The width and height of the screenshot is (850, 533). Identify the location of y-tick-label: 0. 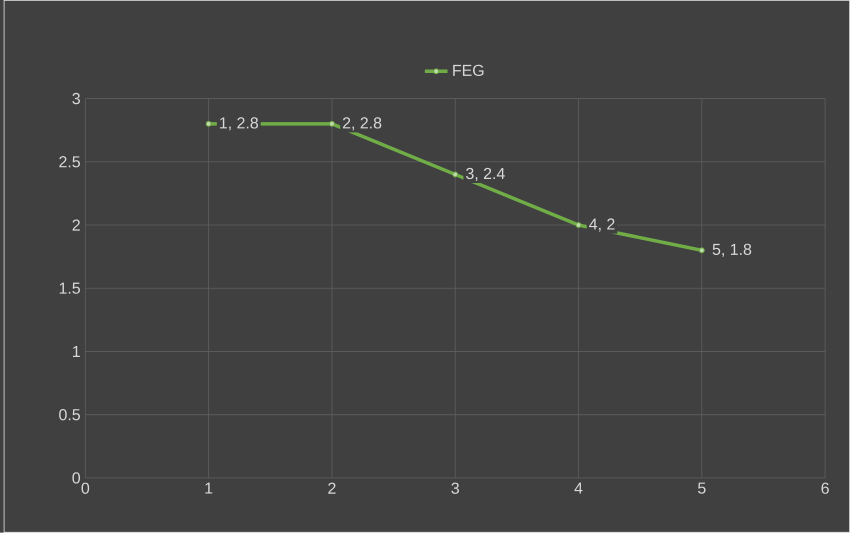
(76, 478).